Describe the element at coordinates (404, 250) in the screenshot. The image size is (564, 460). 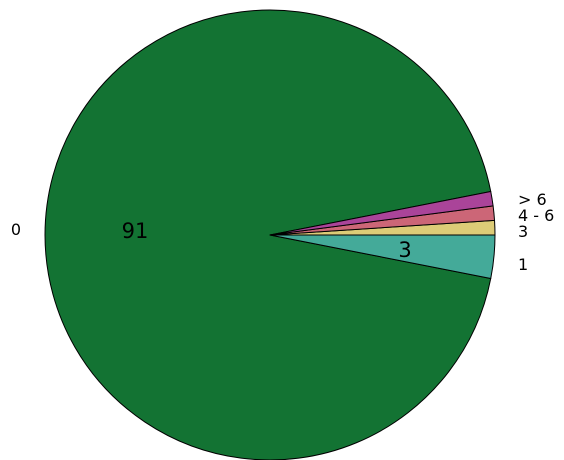
I see `value-label: 3` at that location.